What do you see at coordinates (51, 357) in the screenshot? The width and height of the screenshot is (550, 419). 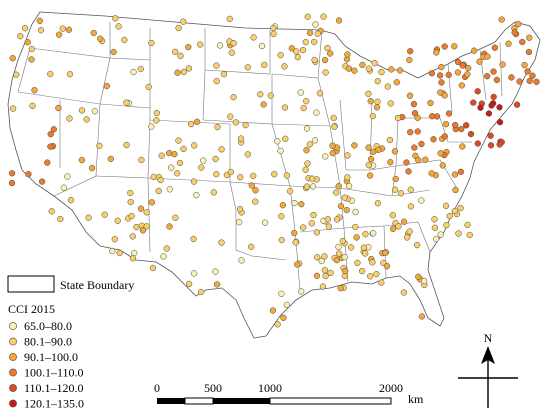 I see `legend-label: 90.1–100.0` at bounding box center [51, 357].